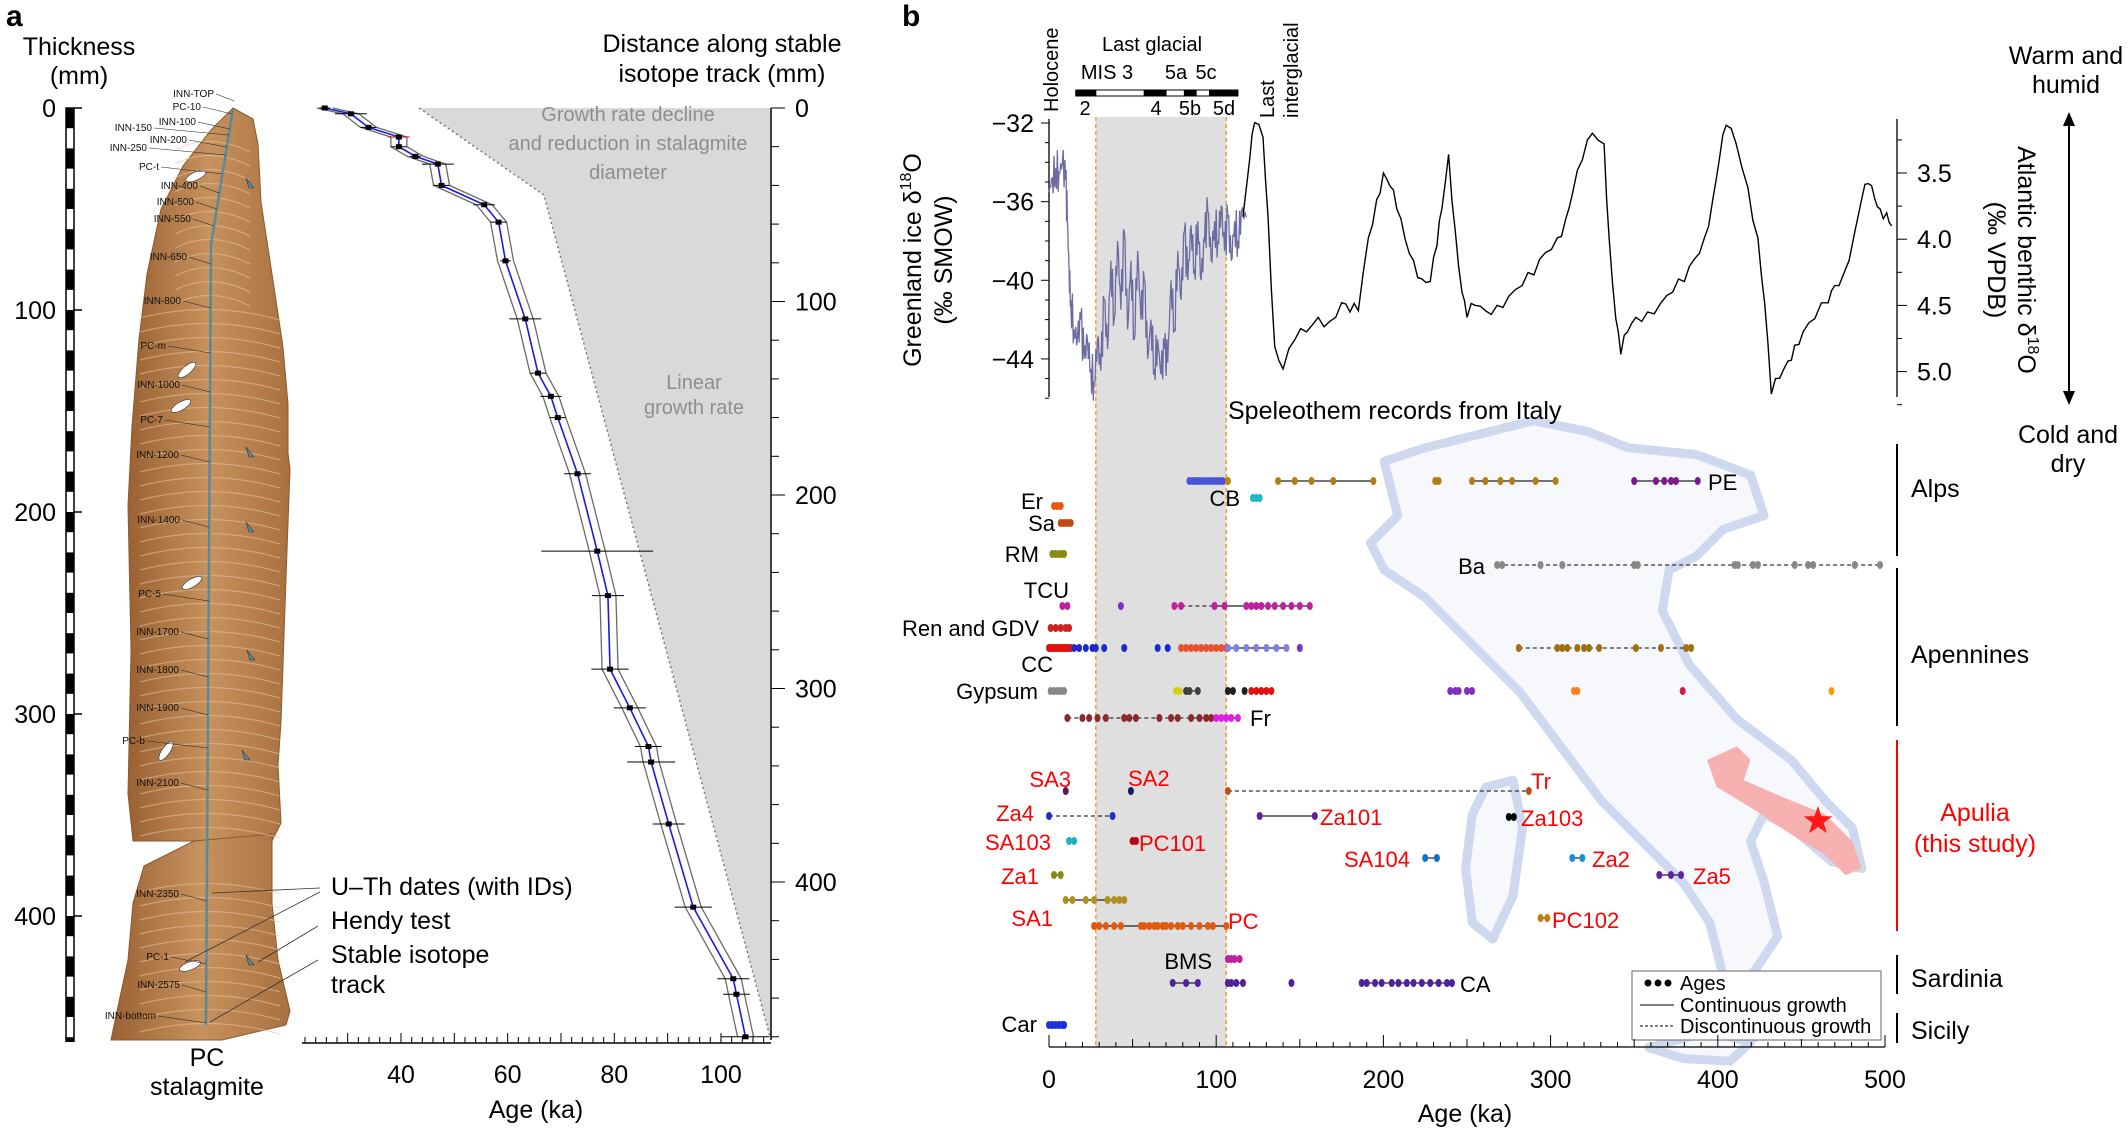 This screenshot has height=1130, width=2128. Describe the element at coordinates (2068, 435) in the screenshot. I see `cold-dry-label: Cold and` at that location.